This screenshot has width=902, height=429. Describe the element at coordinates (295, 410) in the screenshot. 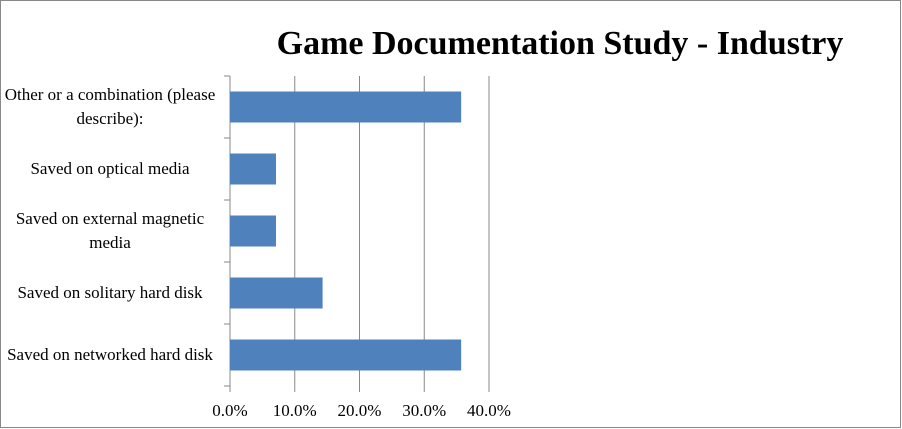

I see `x-tick-label: 10.0%` at that location.